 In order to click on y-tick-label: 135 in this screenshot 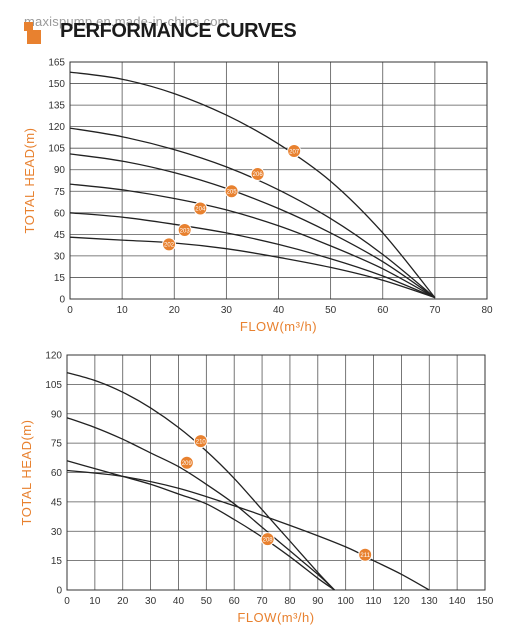, I will do `click(56, 106)`.